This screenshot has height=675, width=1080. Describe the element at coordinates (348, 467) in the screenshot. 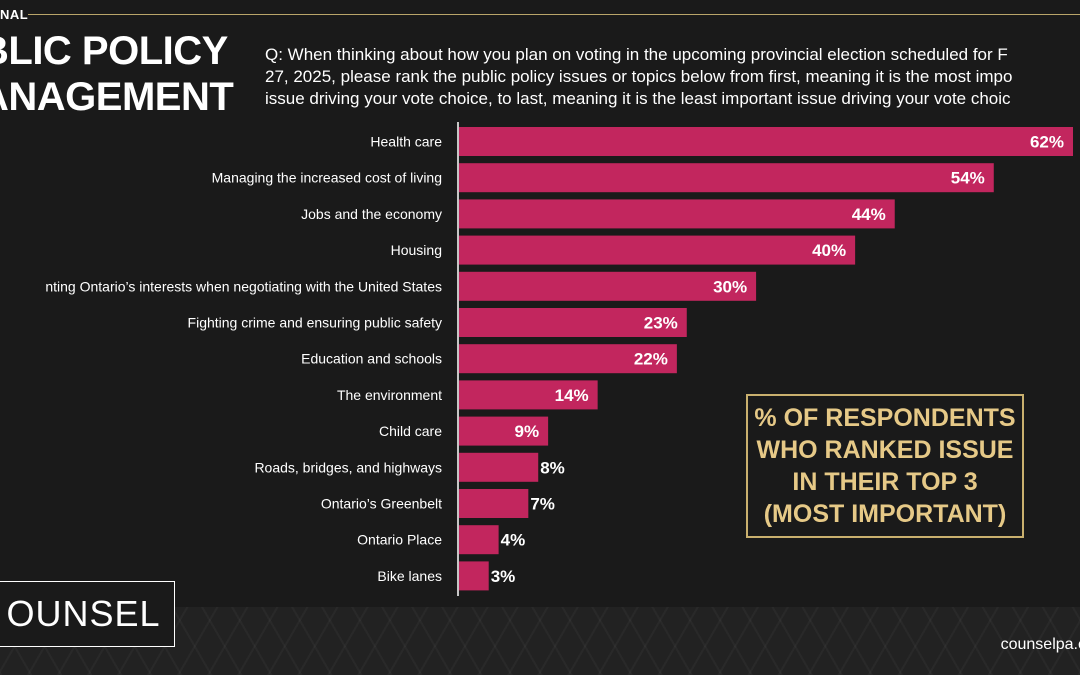

I see `category-label: Roads, bridges, and highways` at that location.